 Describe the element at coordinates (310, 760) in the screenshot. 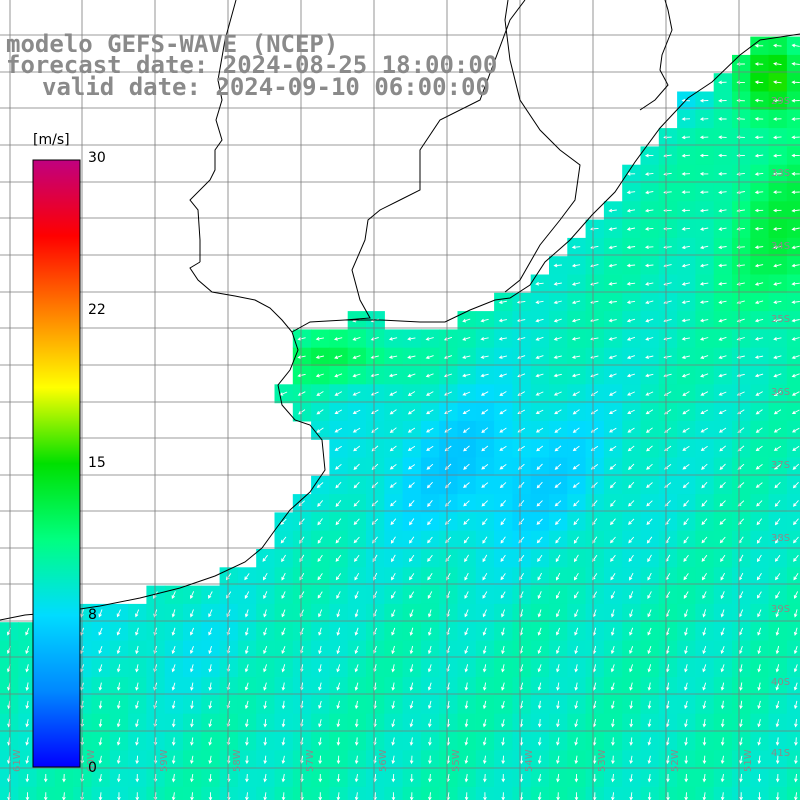

I see `lon-label: 57W` at that location.